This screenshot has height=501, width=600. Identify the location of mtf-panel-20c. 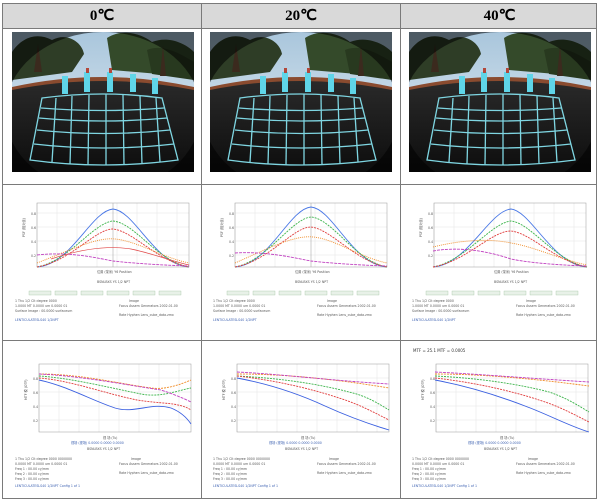
(301, 420).